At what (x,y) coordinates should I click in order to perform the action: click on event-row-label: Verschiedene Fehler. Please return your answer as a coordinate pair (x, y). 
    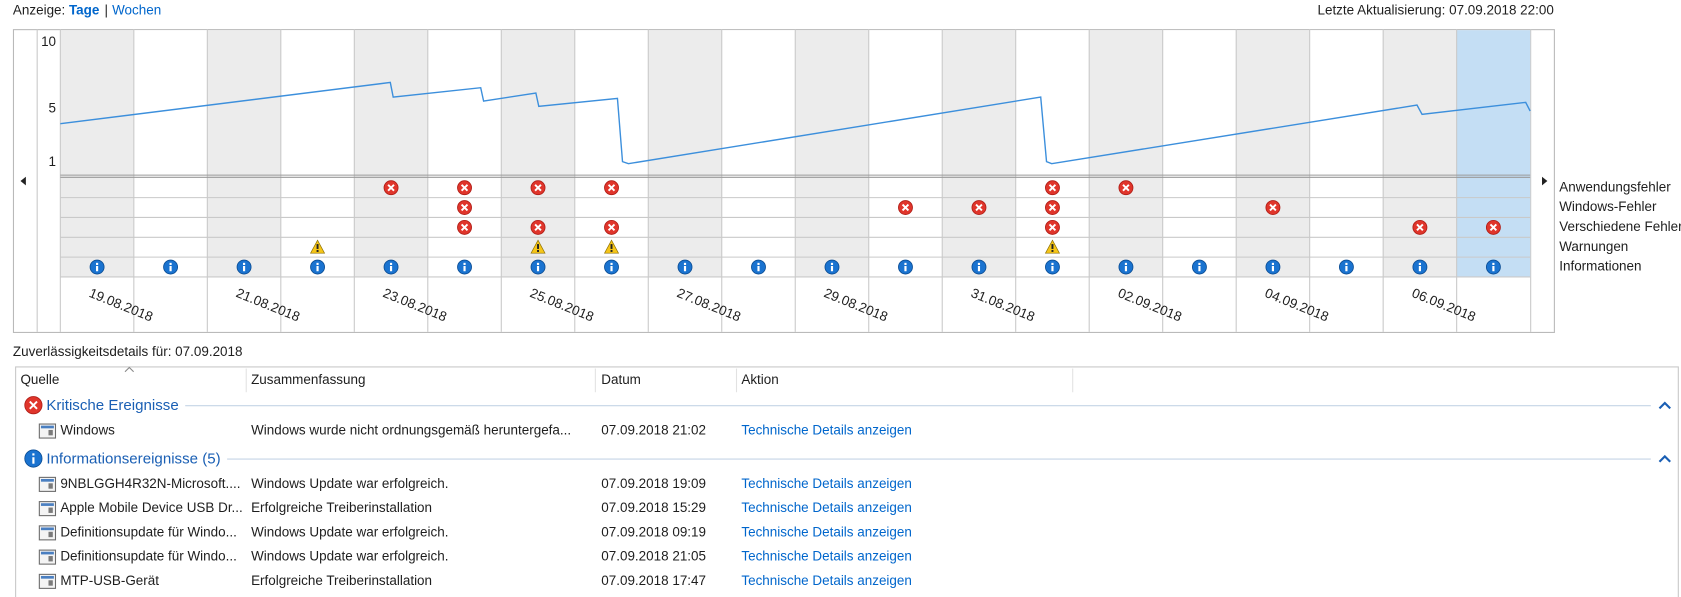
    Looking at the image, I should click on (1620, 226).